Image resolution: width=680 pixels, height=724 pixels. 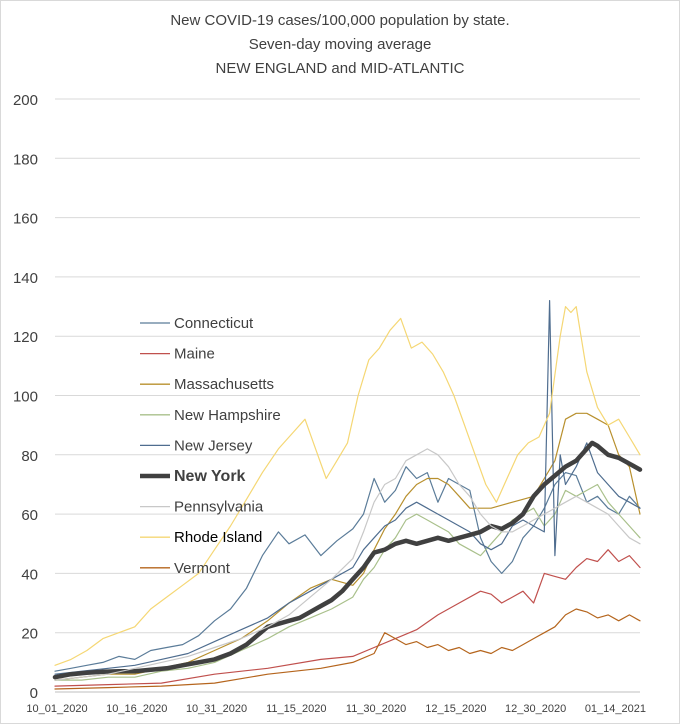 I want to click on y-tick-label: 20, so click(x=29, y=634).